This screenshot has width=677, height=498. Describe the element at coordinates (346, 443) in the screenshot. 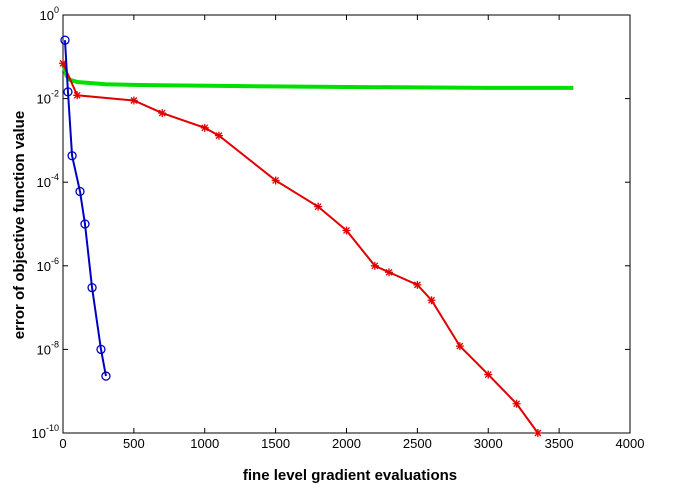

I see `x-tick-label: 2000` at that location.